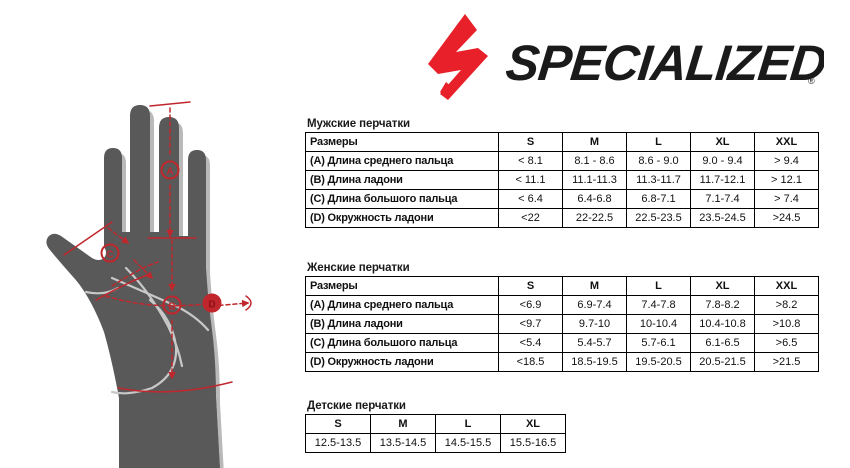  I want to click on cell-d-xxl: >21.5, so click(786, 362).